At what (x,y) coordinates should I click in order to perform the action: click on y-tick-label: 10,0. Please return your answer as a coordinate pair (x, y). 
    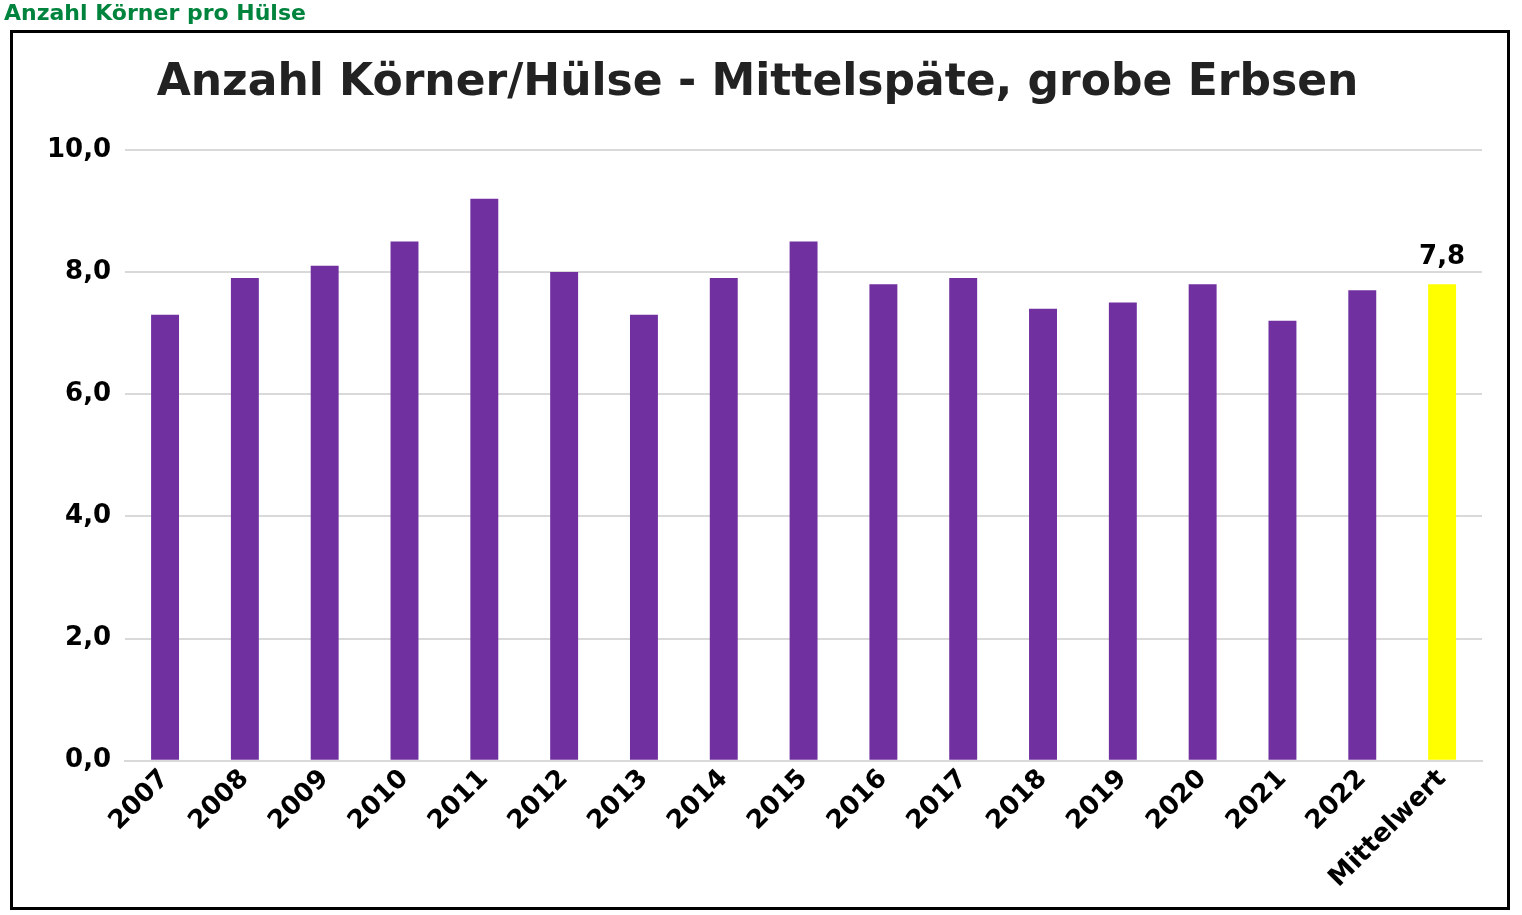
    Looking at the image, I should click on (79, 147).